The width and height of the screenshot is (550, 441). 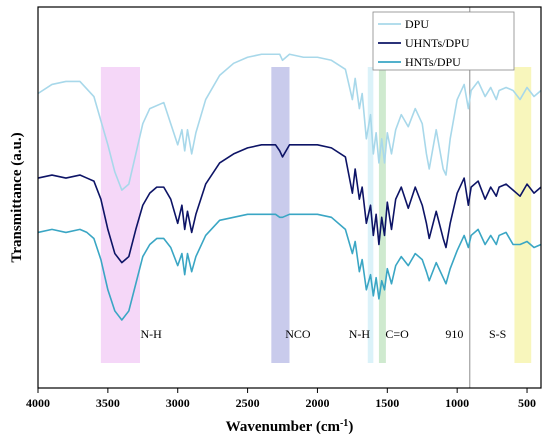 I want to click on x-axis-title: Wavenumber (cm-1), so click(x=290, y=427).